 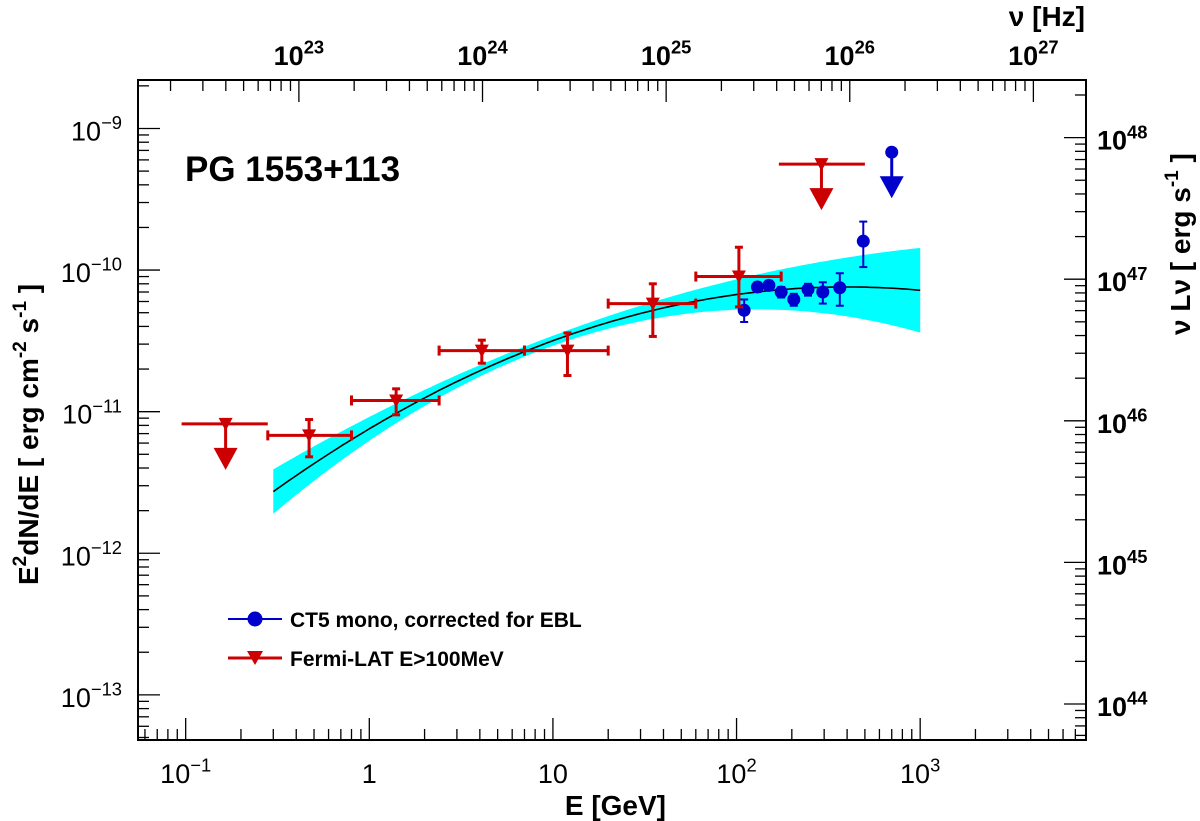 What do you see at coordinates (1112, 141) in the screenshot?
I see `right-tick-label-4-base: 10` at bounding box center [1112, 141].